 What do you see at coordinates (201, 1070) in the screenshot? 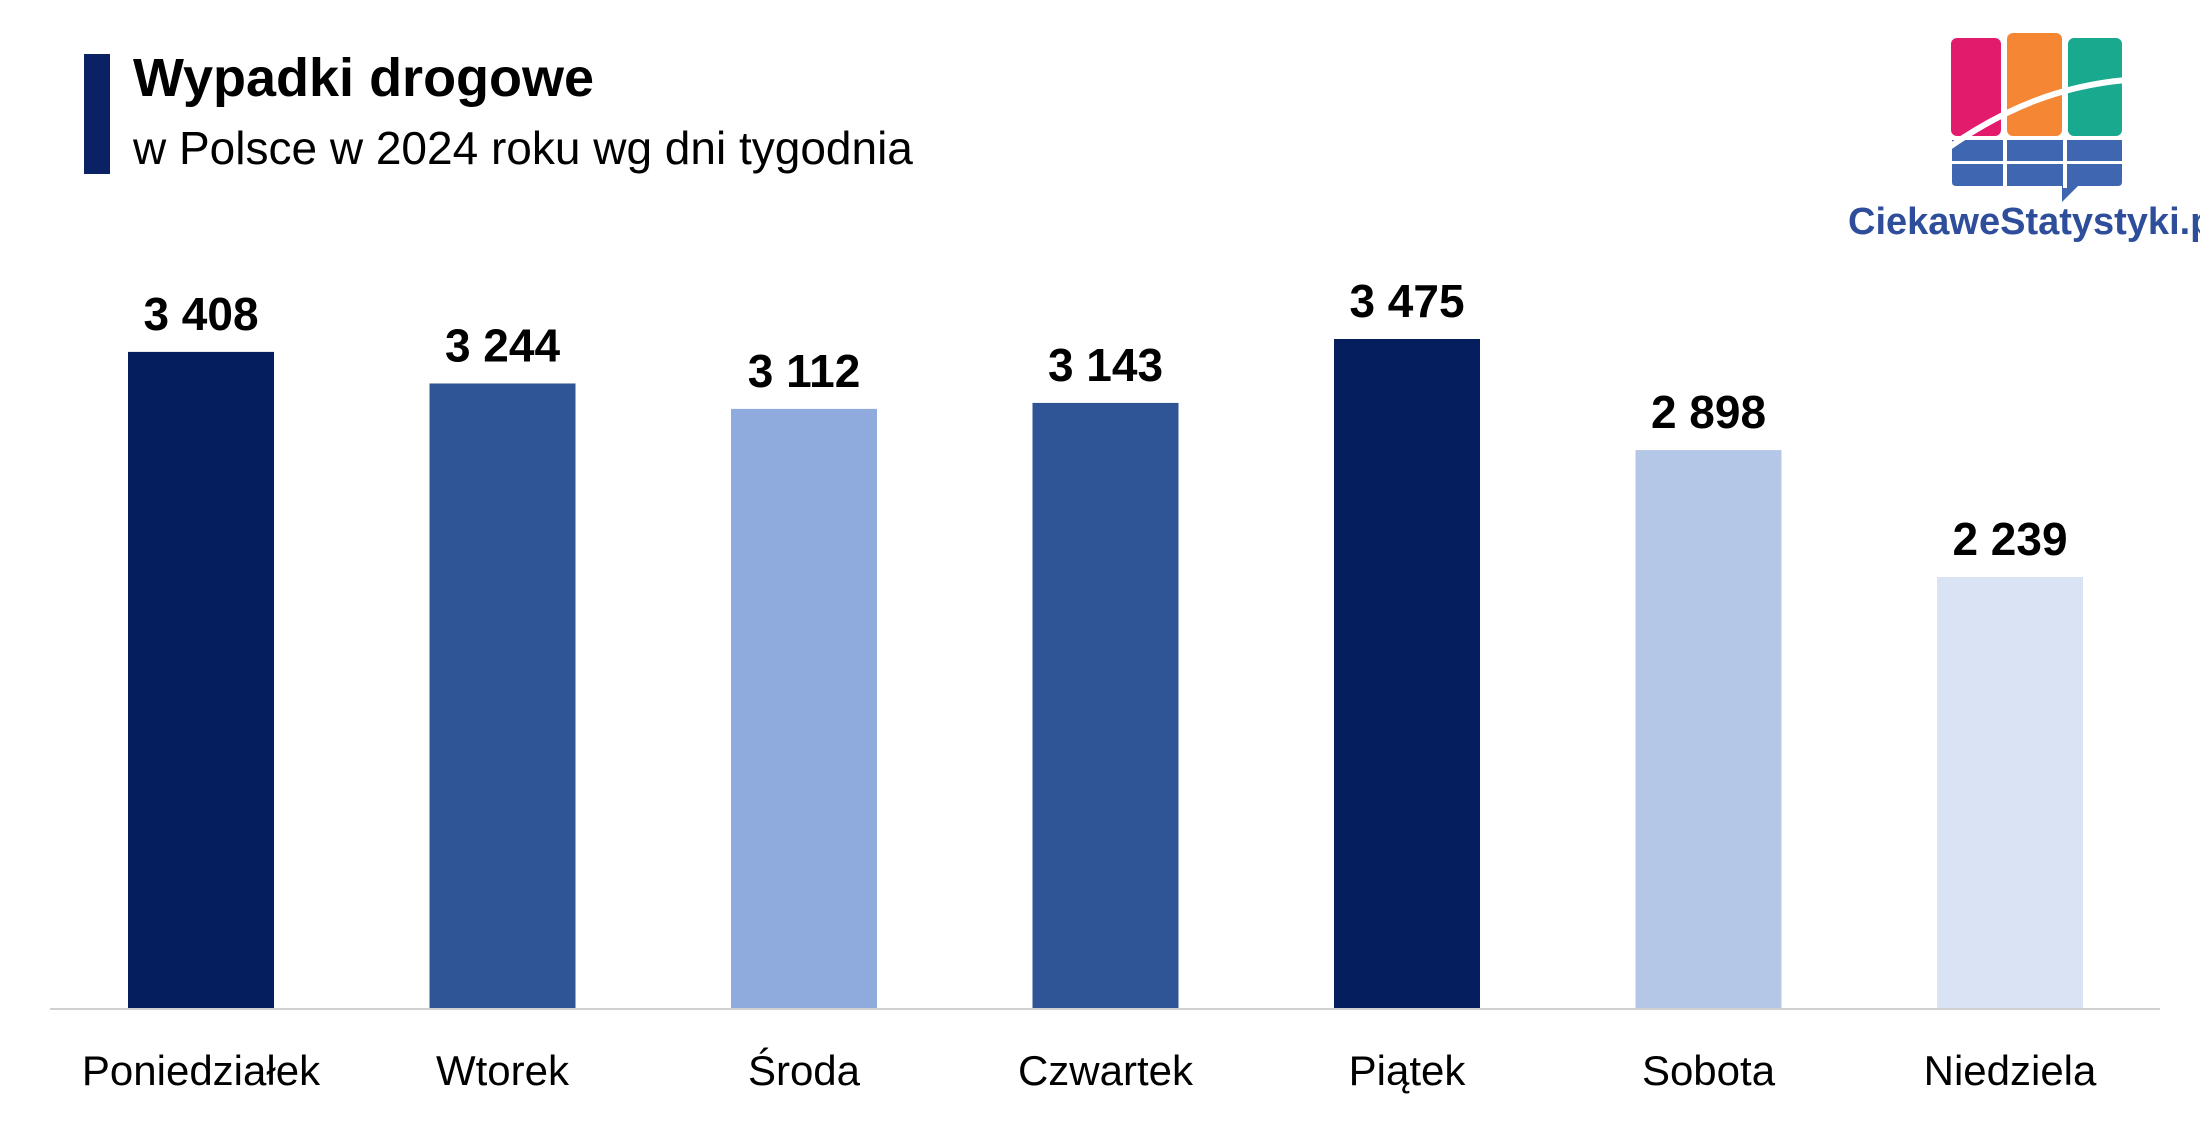
I see `x-tick-label-1: Poniedziałek` at bounding box center [201, 1070].